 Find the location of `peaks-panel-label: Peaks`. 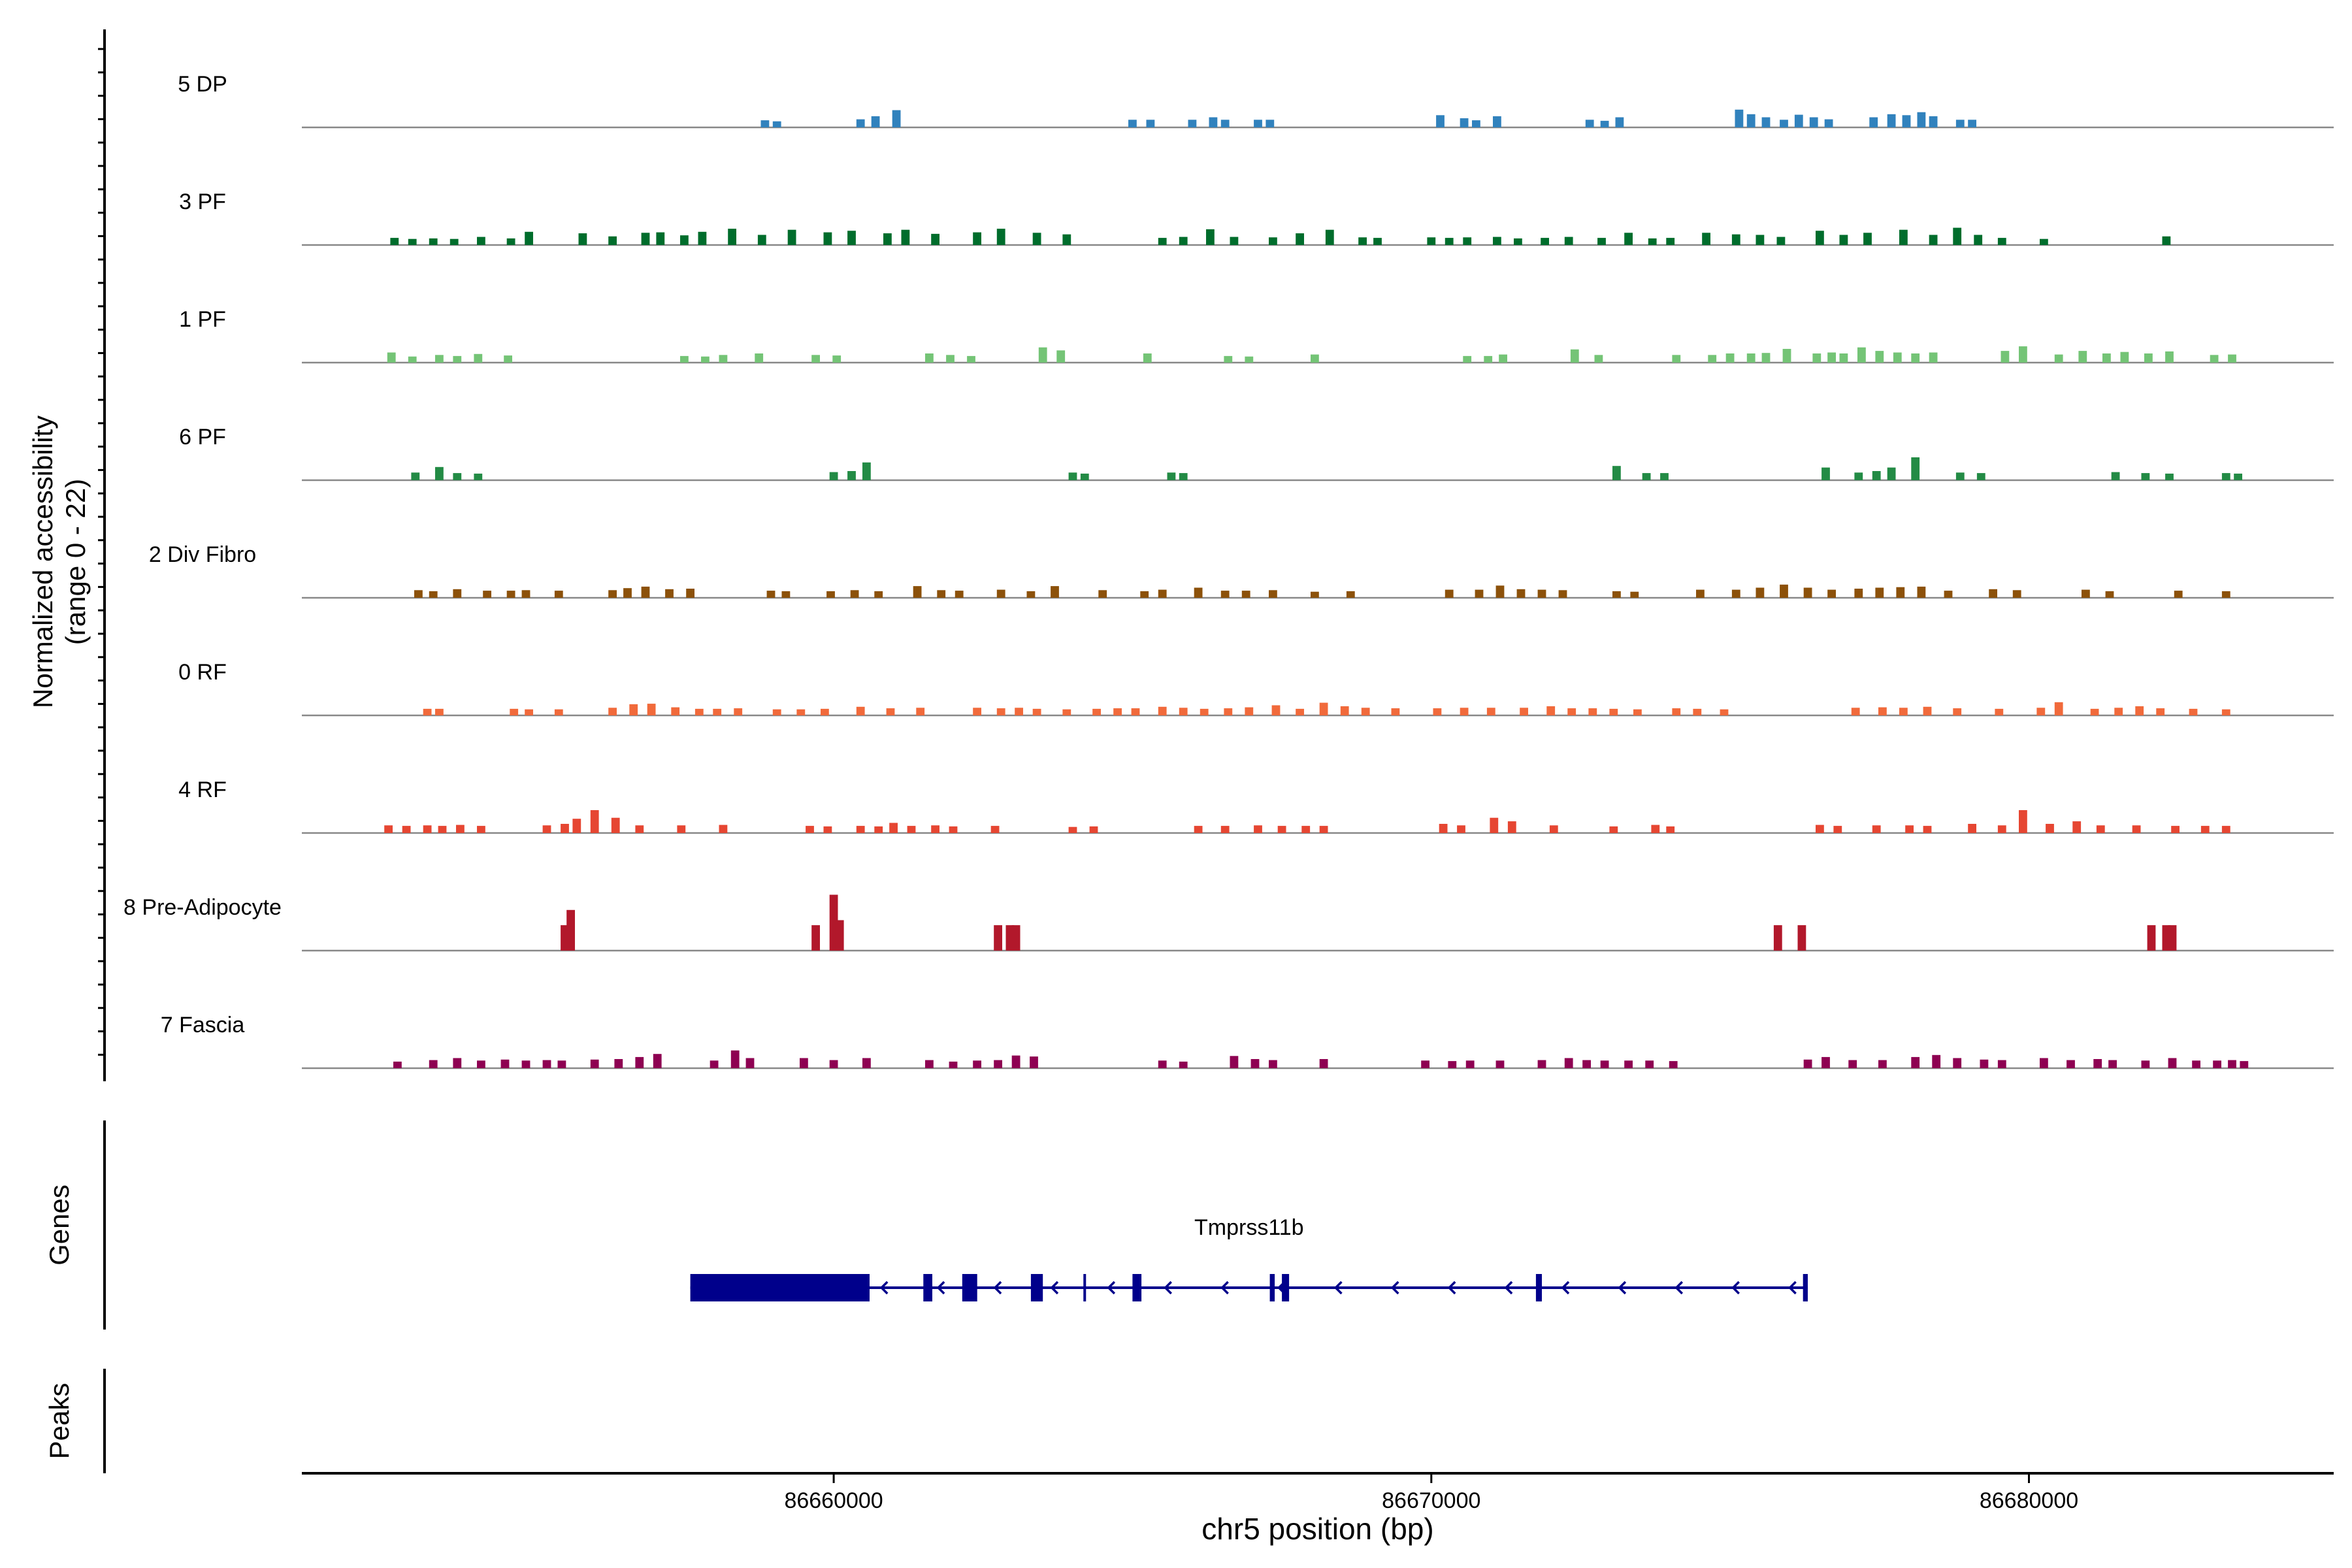

peaks-panel-label: Peaks is located at coordinates (59, 1421).